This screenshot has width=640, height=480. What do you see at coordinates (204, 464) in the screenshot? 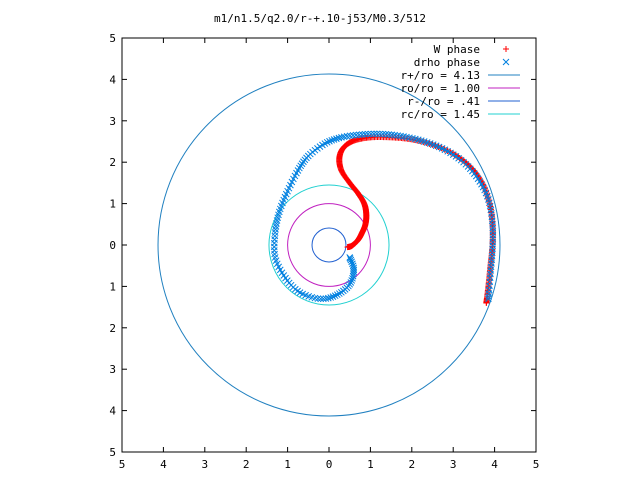
I see `x-tick-label-2: 3` at bounding box center [204, 464].